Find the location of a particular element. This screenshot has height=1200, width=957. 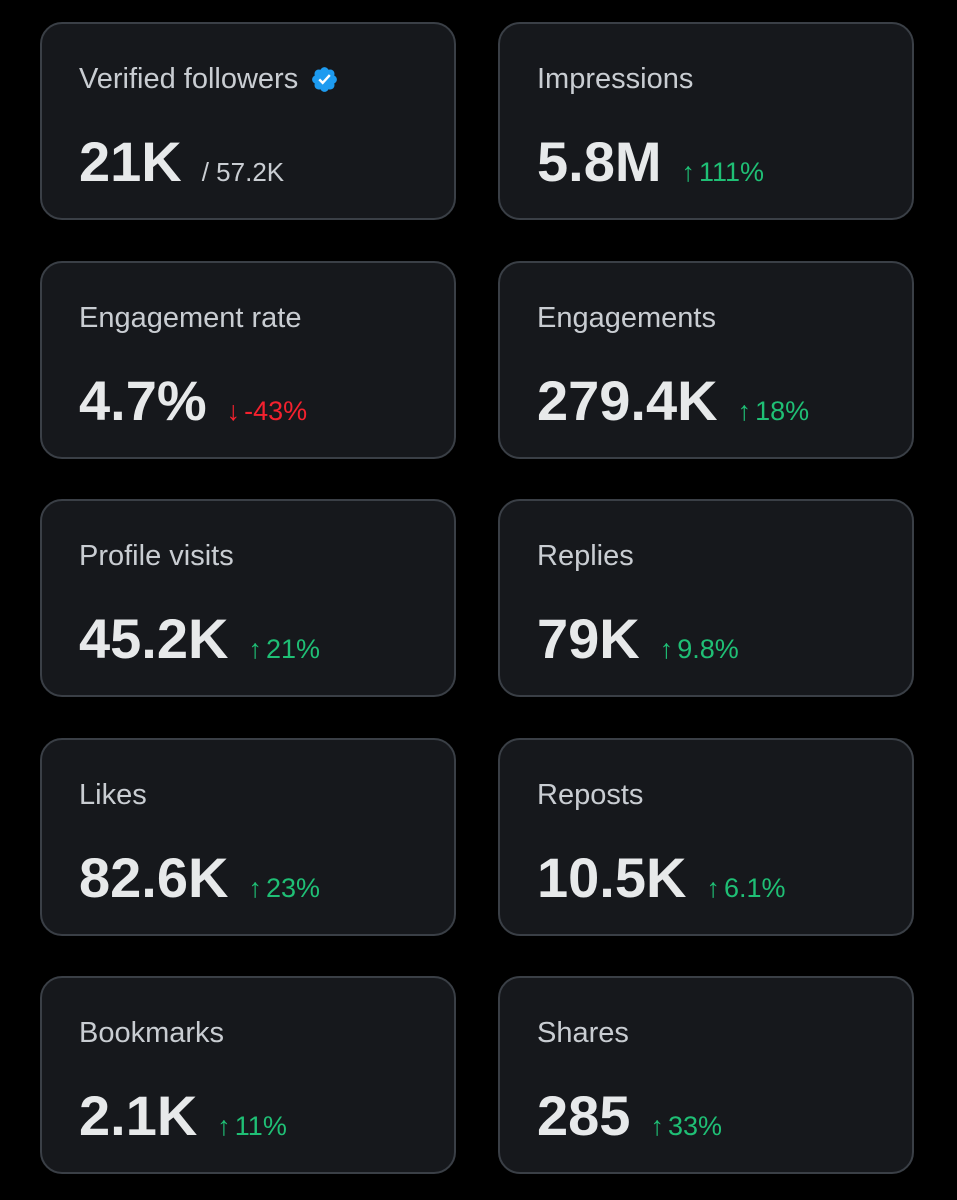

metric-change: ↑ 9.8% is located at coordinates (699, 649).